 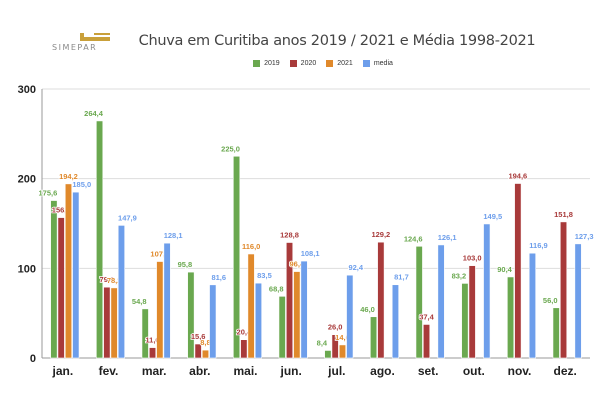 What do you see at coordinates (61, 210) in the screenshot?
I see `data-label: 156,6` at bounding box center [61, 210].